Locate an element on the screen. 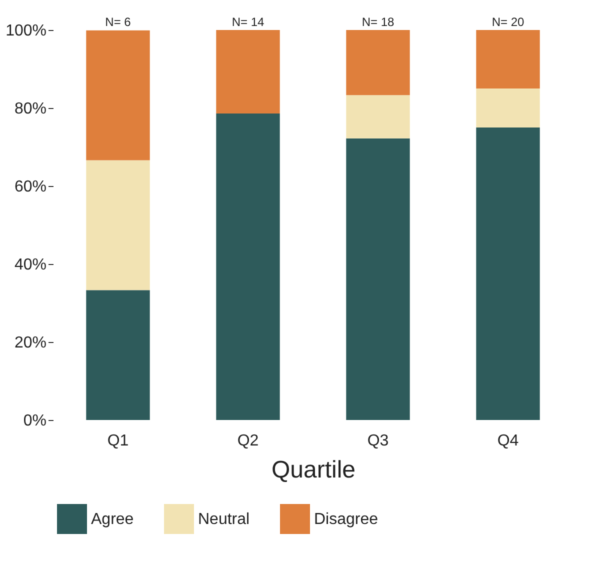 This screenshot has width=599, height=567. x-axis-title: Quartile is located at coordinates (313, 470).